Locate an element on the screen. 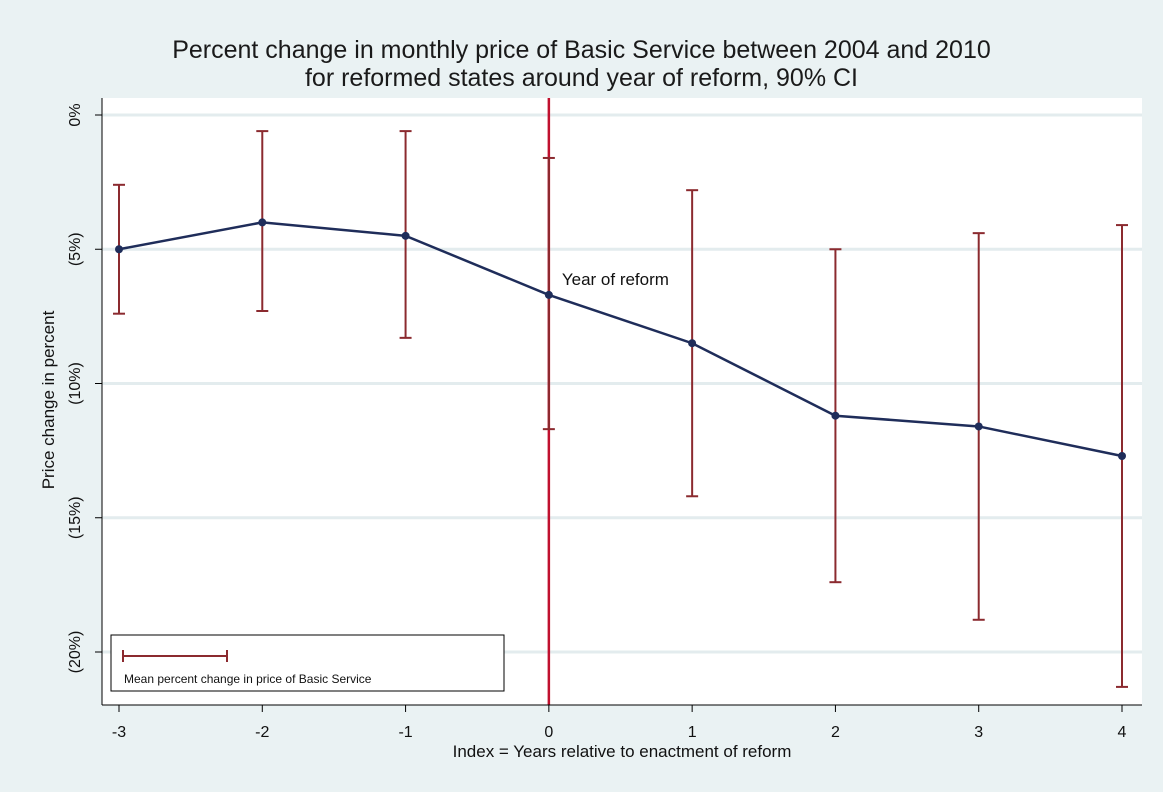 This screenshot has width=1163, height=792. legend-box is located at coordinates (307, 663).